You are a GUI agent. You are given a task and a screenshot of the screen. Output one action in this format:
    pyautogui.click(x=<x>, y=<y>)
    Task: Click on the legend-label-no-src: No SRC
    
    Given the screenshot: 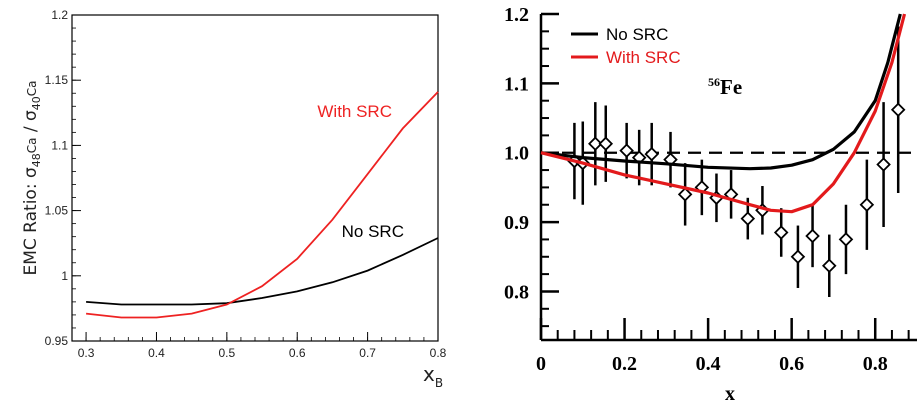 What is the action you would take?
    pyautogui.click(x=637, y=34)
    